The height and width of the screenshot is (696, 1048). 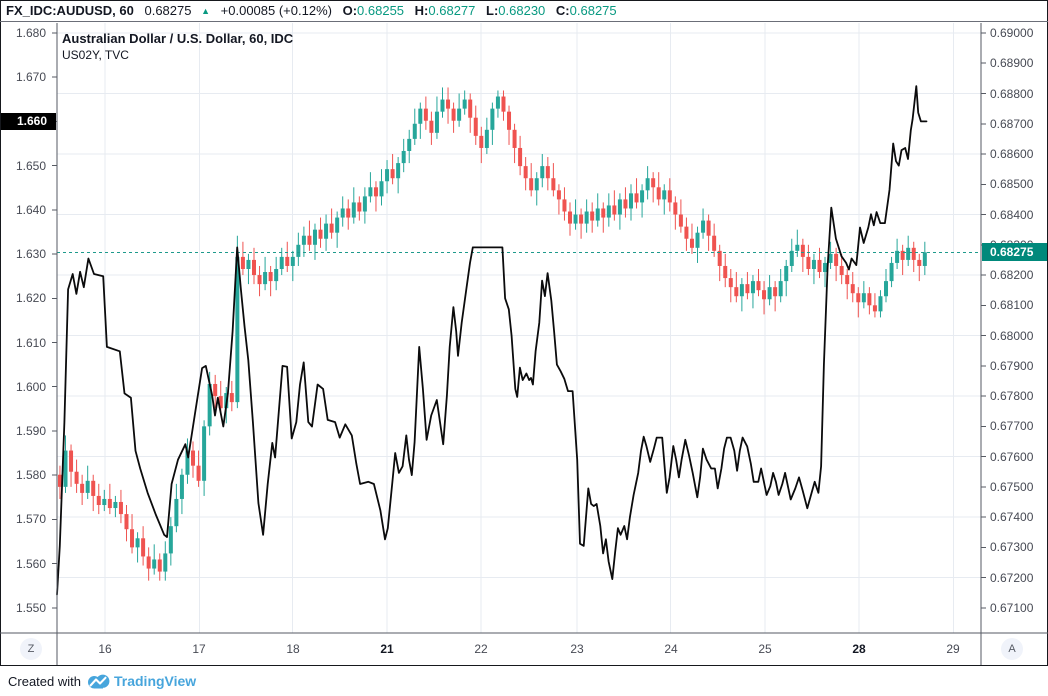 What do you see at coordinates (168, 10) in the screenshot?
I see `last-price: 0.68275` at bounding box center [168, 10].